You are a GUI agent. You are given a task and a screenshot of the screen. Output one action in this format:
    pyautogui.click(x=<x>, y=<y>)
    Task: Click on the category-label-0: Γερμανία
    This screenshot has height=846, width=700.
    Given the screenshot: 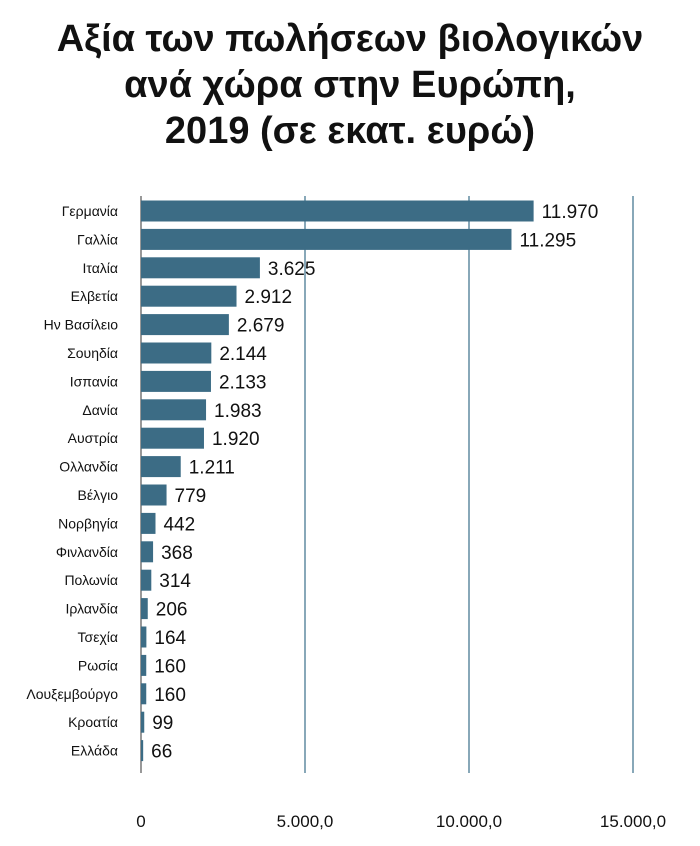 What is the action you would take?
    pyautogui.click(x=90, y=211)
    